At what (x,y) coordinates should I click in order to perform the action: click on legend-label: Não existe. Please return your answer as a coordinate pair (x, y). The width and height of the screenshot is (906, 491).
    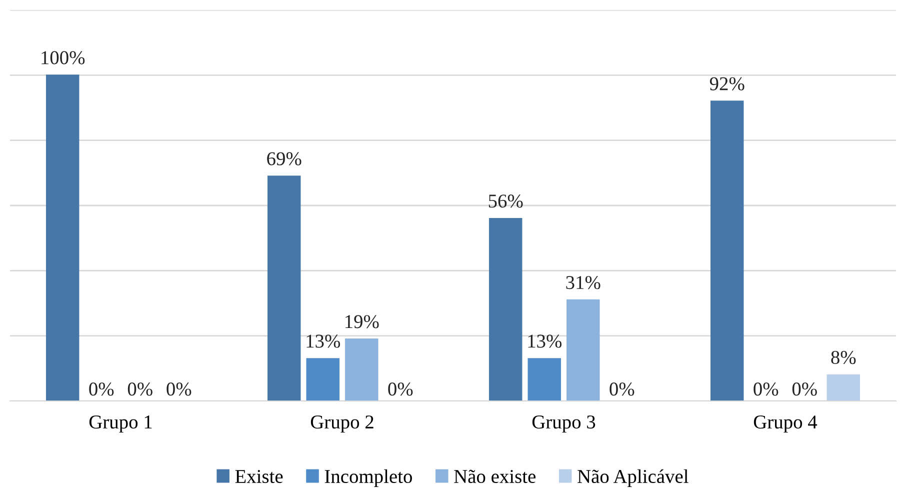
    Looking at the image, I should click on (495, 477).